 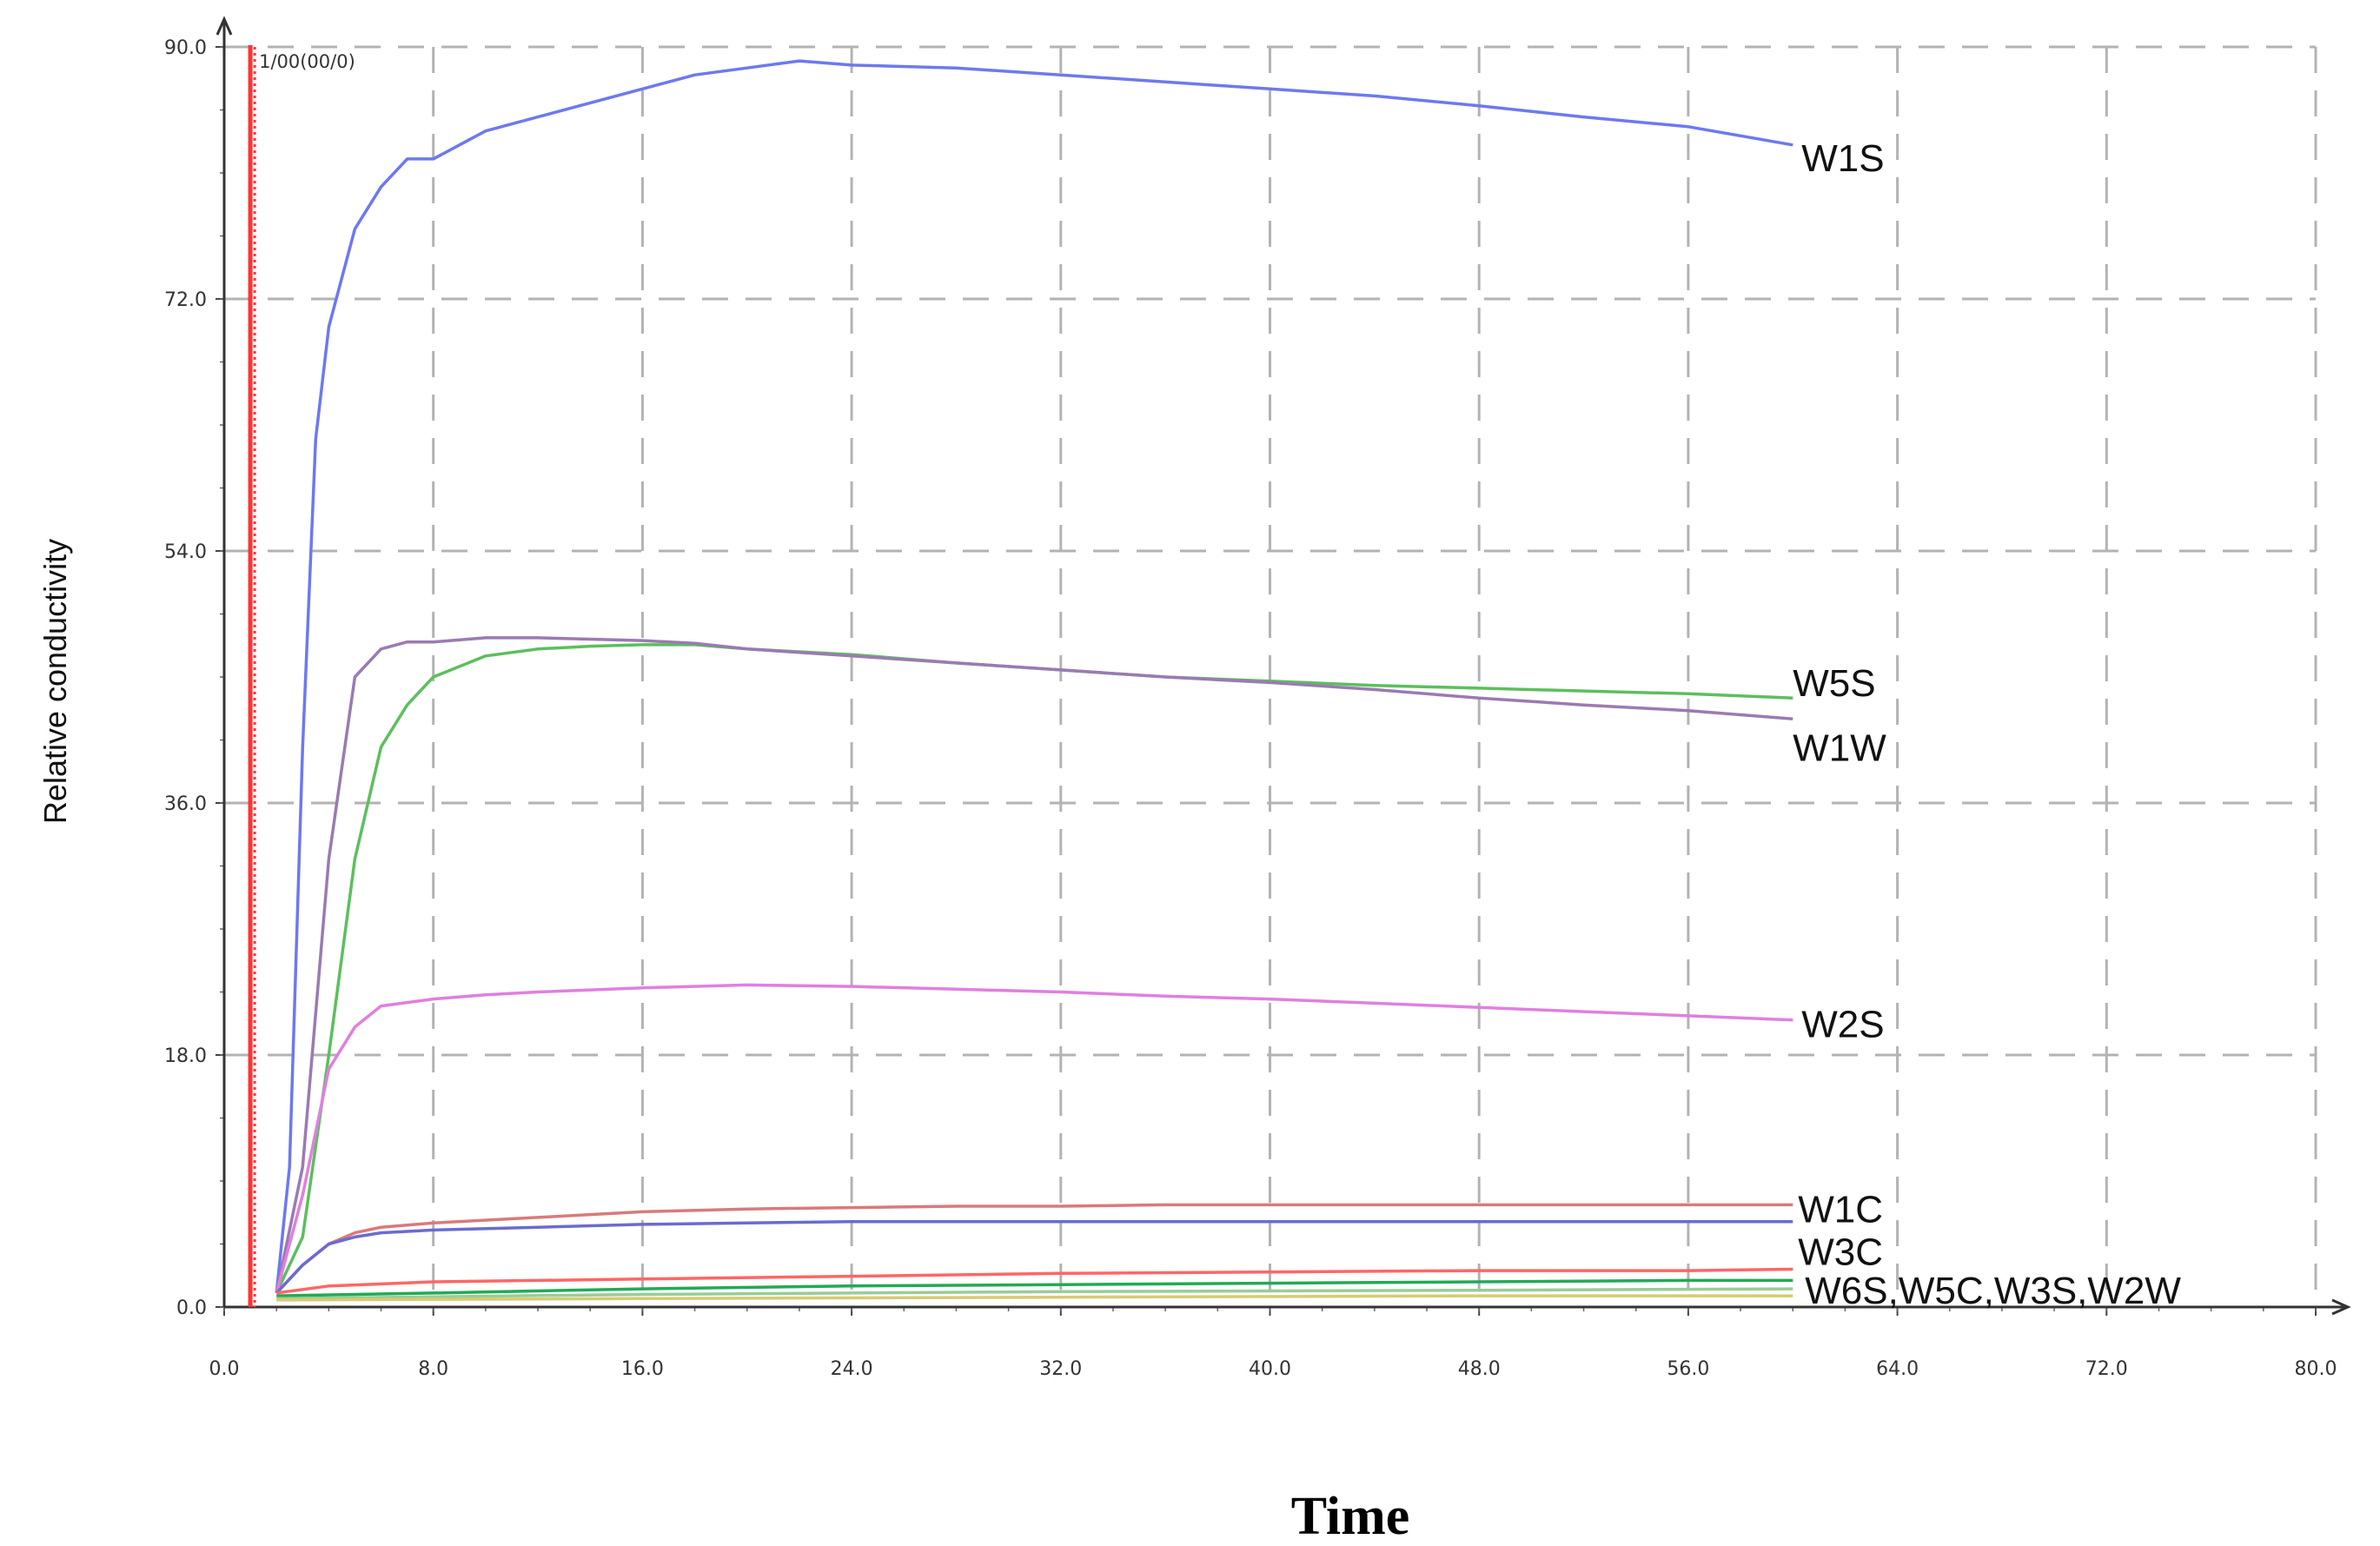 What do you see at coordinates (185, 300) in the screenshot?
I see `y-tick-label: 72.0` at bounding box center [185, 300].